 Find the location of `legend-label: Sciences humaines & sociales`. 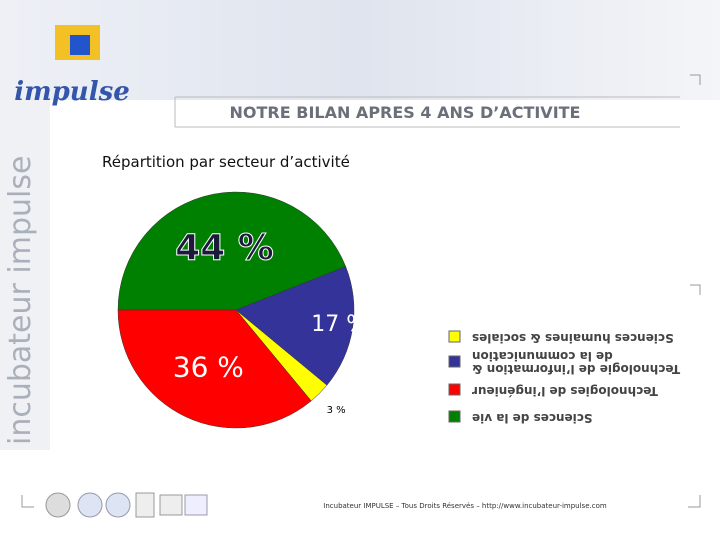

legend-label: Sciences humaines & sociales is located at coordinates (573, 337).